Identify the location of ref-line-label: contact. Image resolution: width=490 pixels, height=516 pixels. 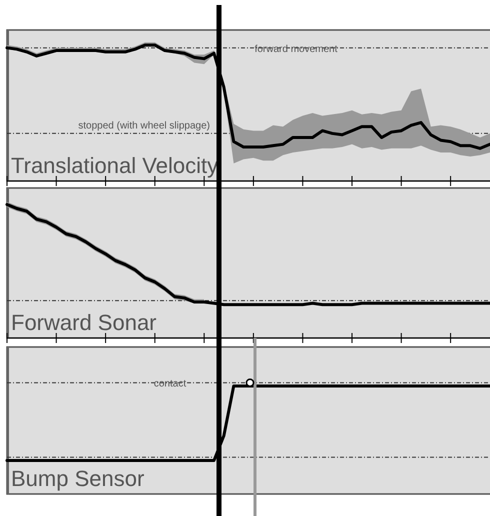
(170, 384).